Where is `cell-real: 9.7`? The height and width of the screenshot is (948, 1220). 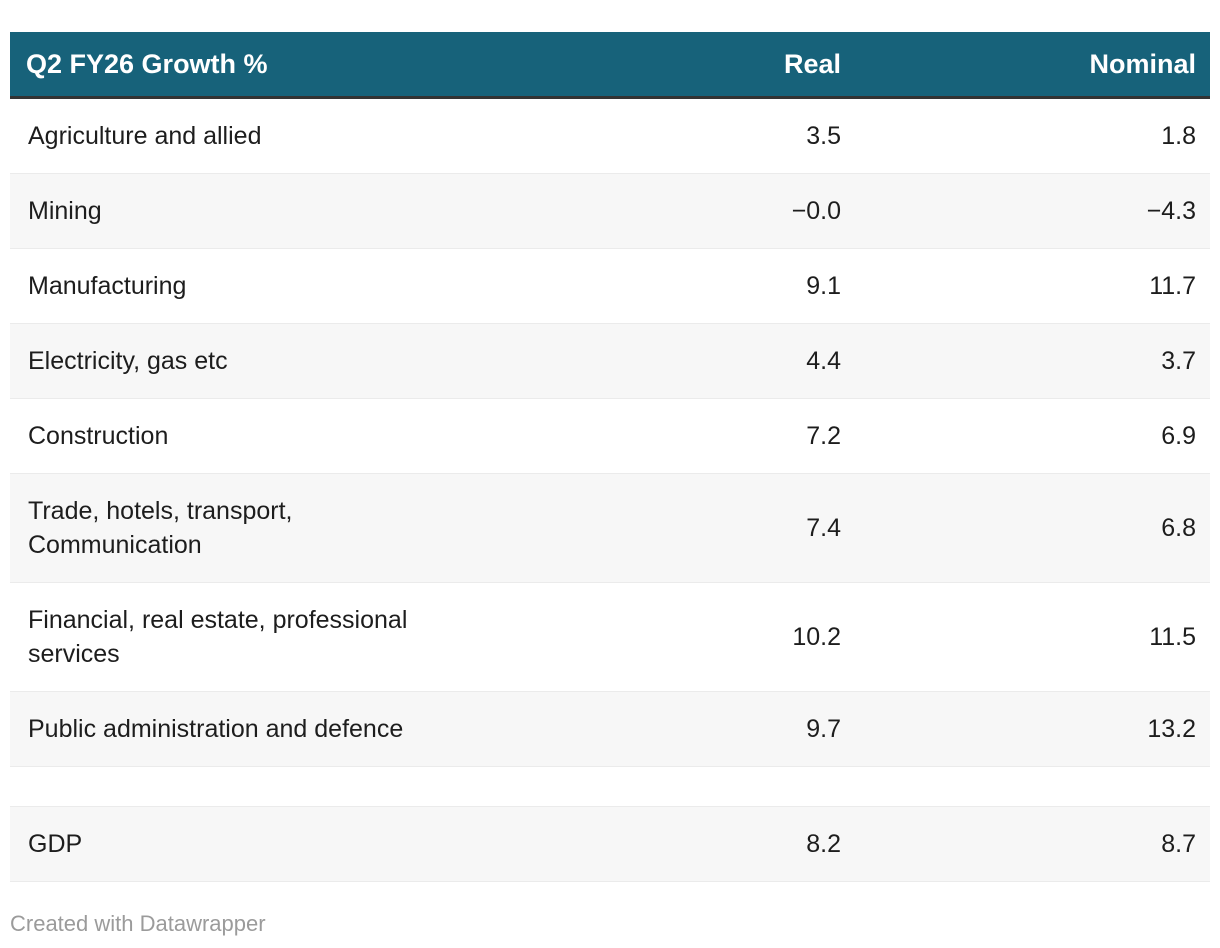
cell-real: 9.7 is located at coordinates (677, 729).